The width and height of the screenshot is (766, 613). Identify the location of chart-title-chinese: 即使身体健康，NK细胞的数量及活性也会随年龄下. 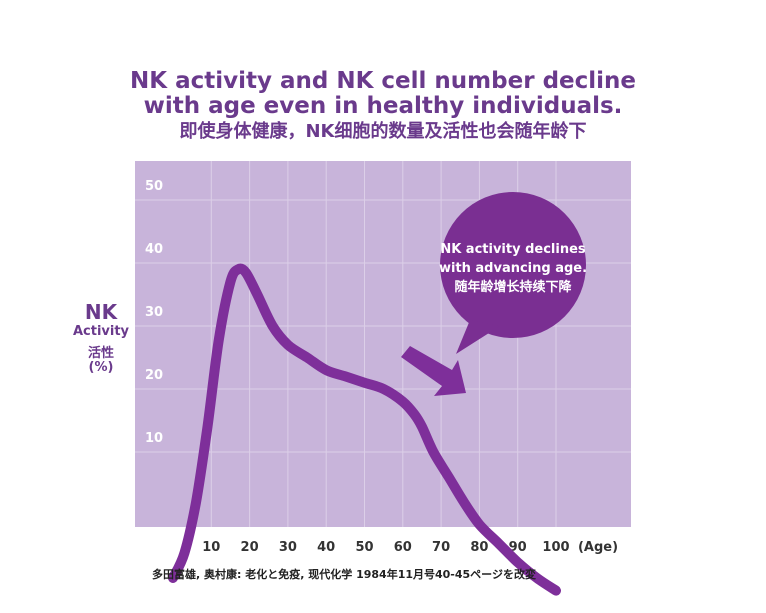
(383, 131).